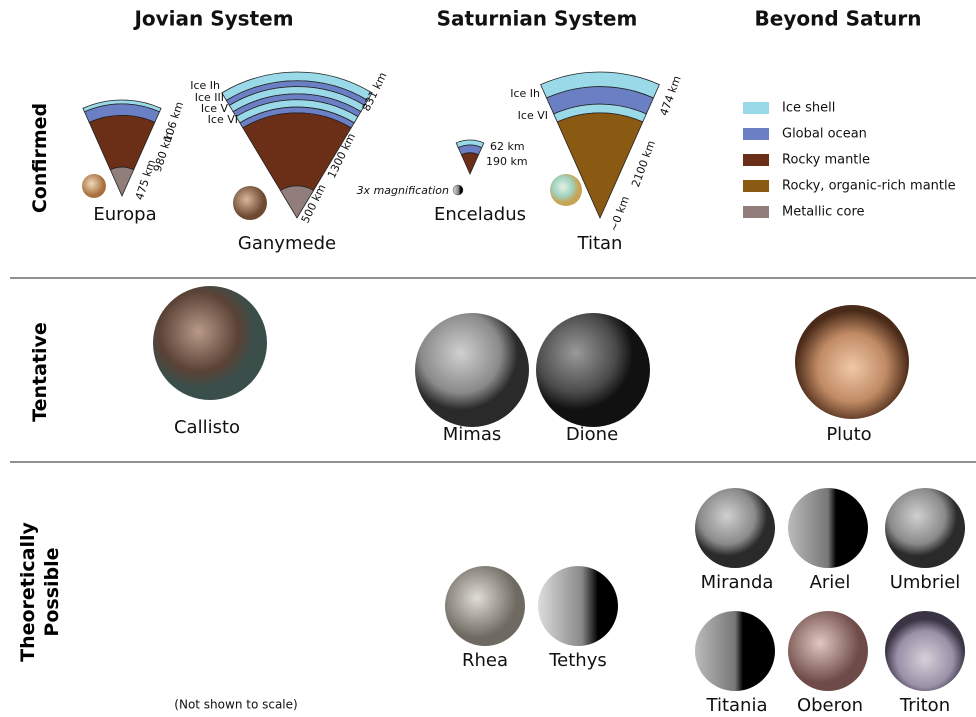 The image size is (976, 717). What do you see at coordinates (600, 243) in the screenshot?
I see `moon-name: Titan` at bounding box center [600, 243].